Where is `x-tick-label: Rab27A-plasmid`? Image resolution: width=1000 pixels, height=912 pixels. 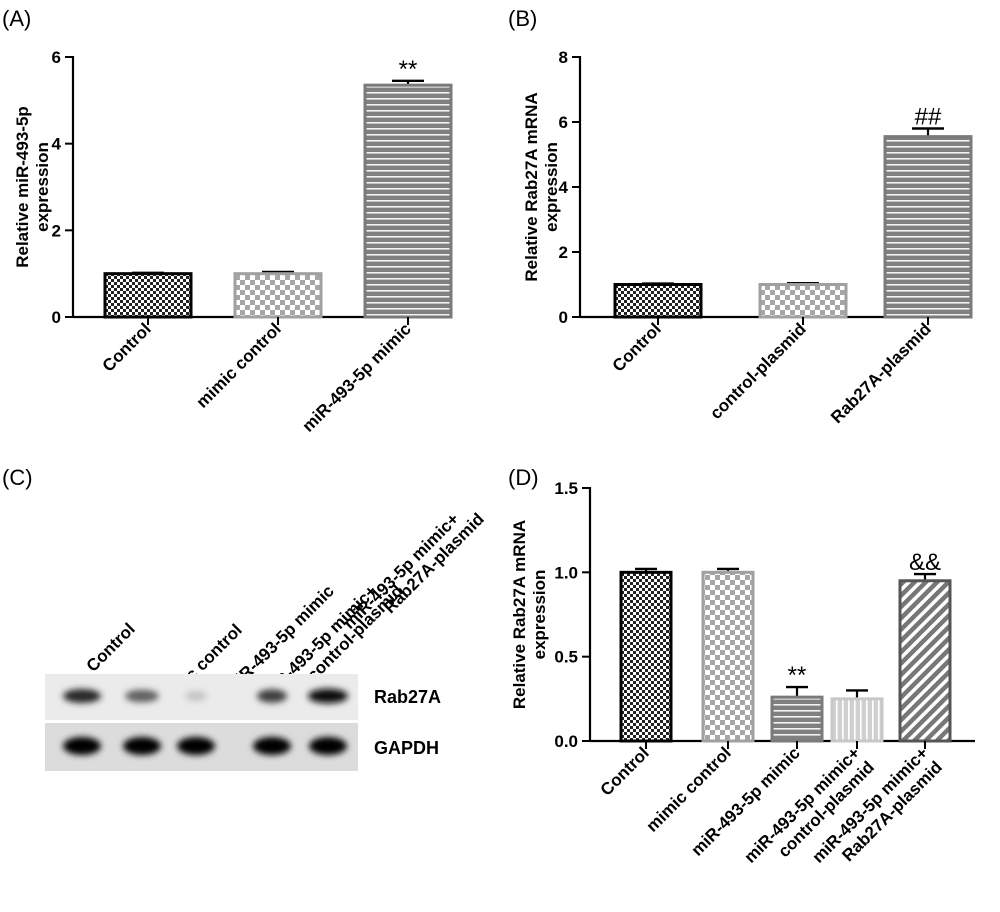 x-tick-label: Rab27A-plasmid is located at coordinates (881, 373).